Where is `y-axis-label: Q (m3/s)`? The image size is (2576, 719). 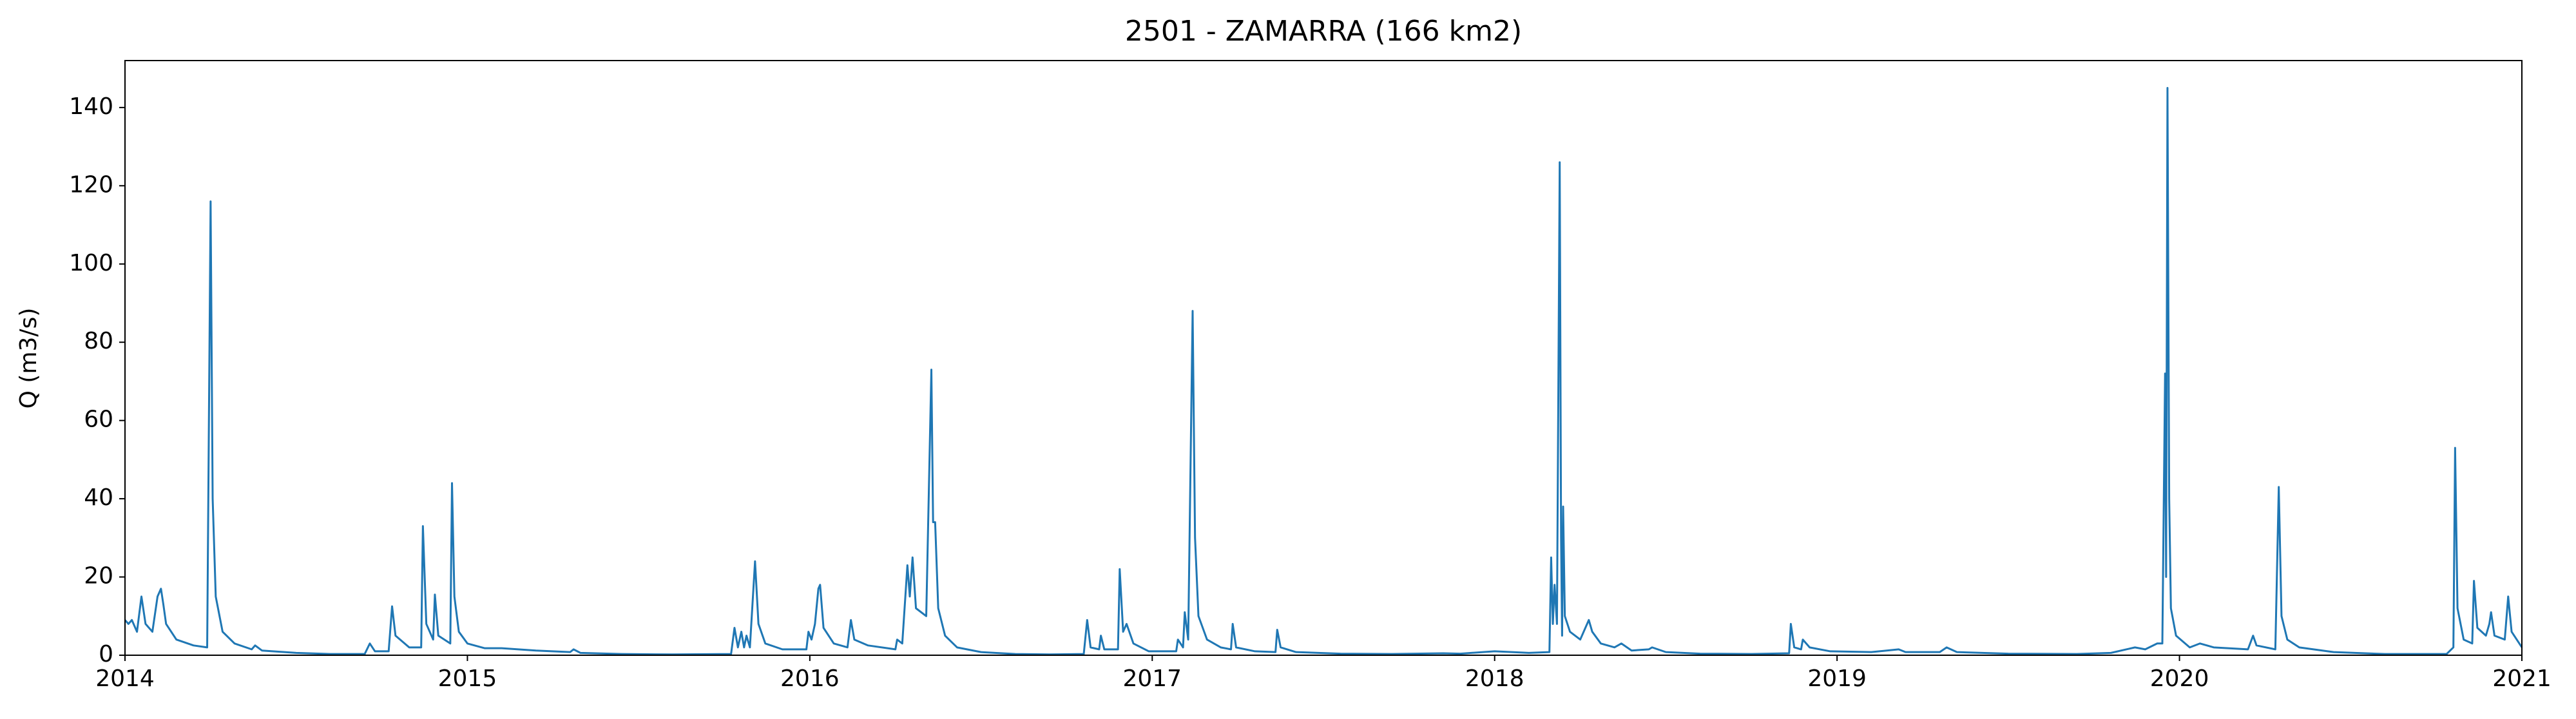
y-axis-label: Q (m3/s) is located at coordinates (29, 358).